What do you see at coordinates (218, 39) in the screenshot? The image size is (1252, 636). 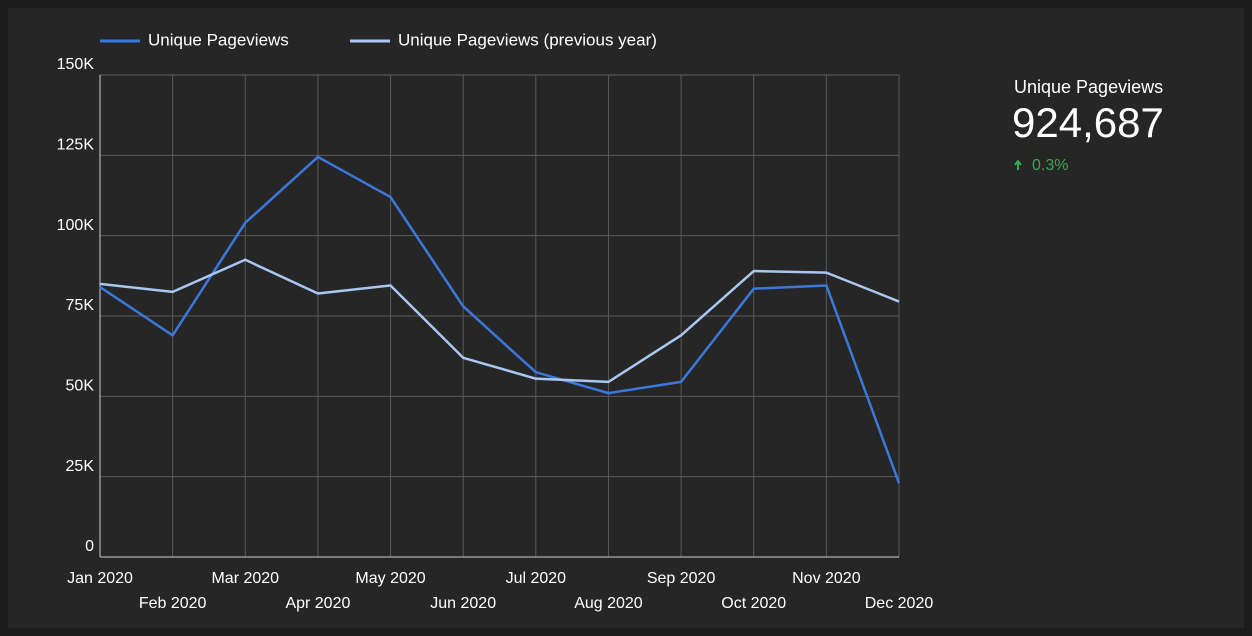 I see `legend-label: Unique Pageviews` at bounding box center [218, 39].